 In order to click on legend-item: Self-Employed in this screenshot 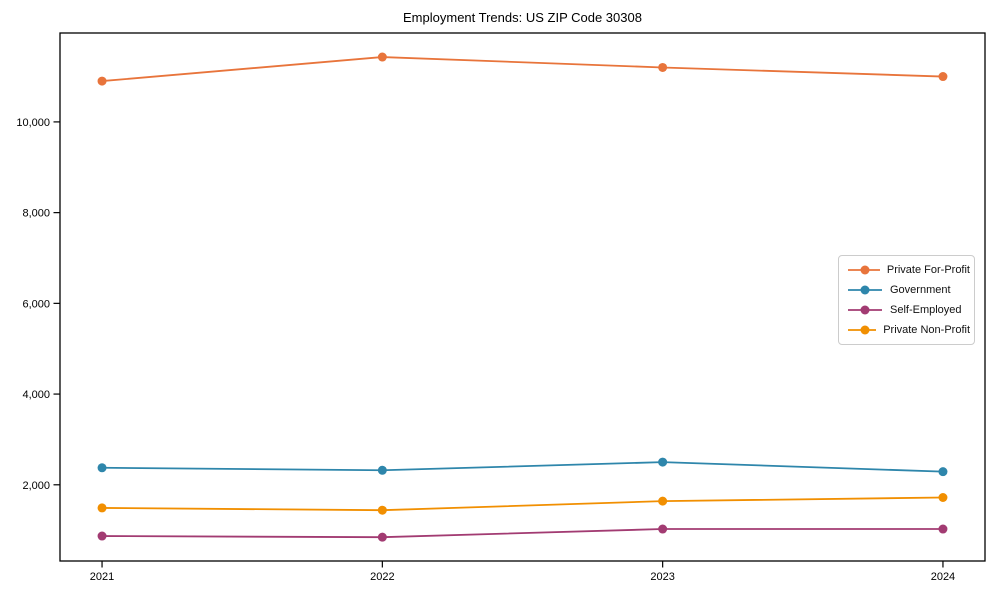, I will do `click(908, 310)`.